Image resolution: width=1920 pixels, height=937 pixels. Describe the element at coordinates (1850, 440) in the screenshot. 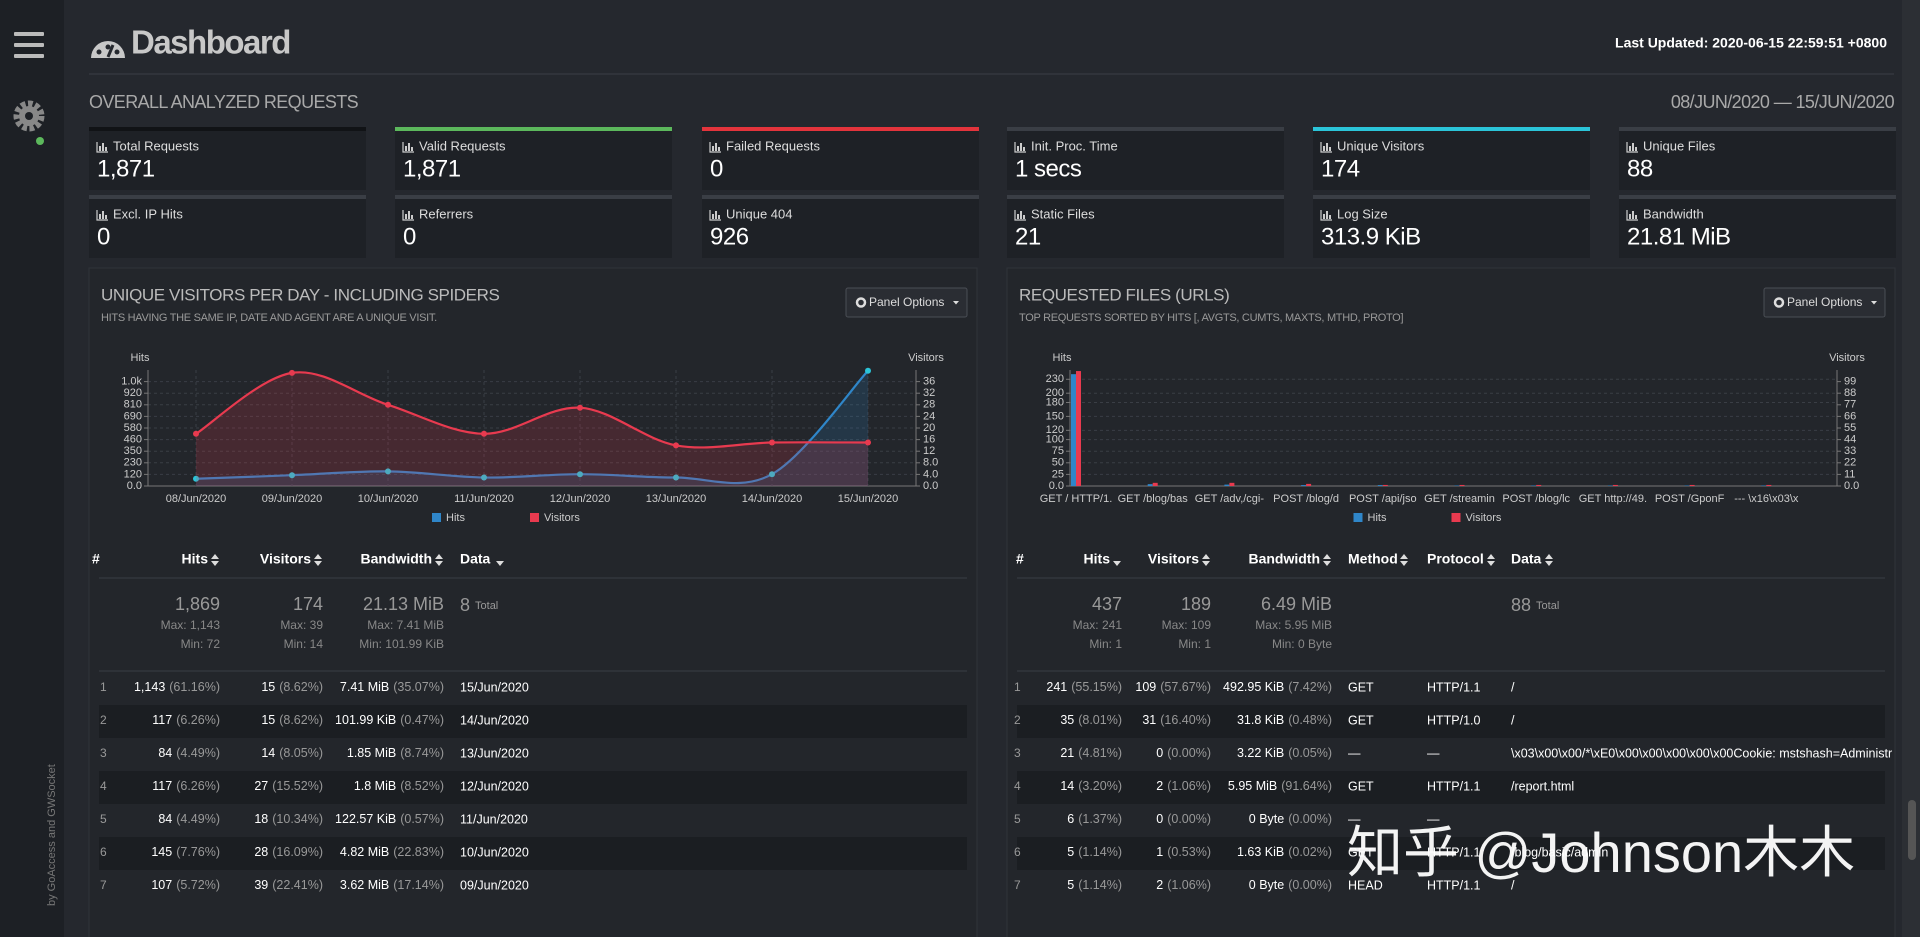

I see `y2-tick-label: 44` at that location.